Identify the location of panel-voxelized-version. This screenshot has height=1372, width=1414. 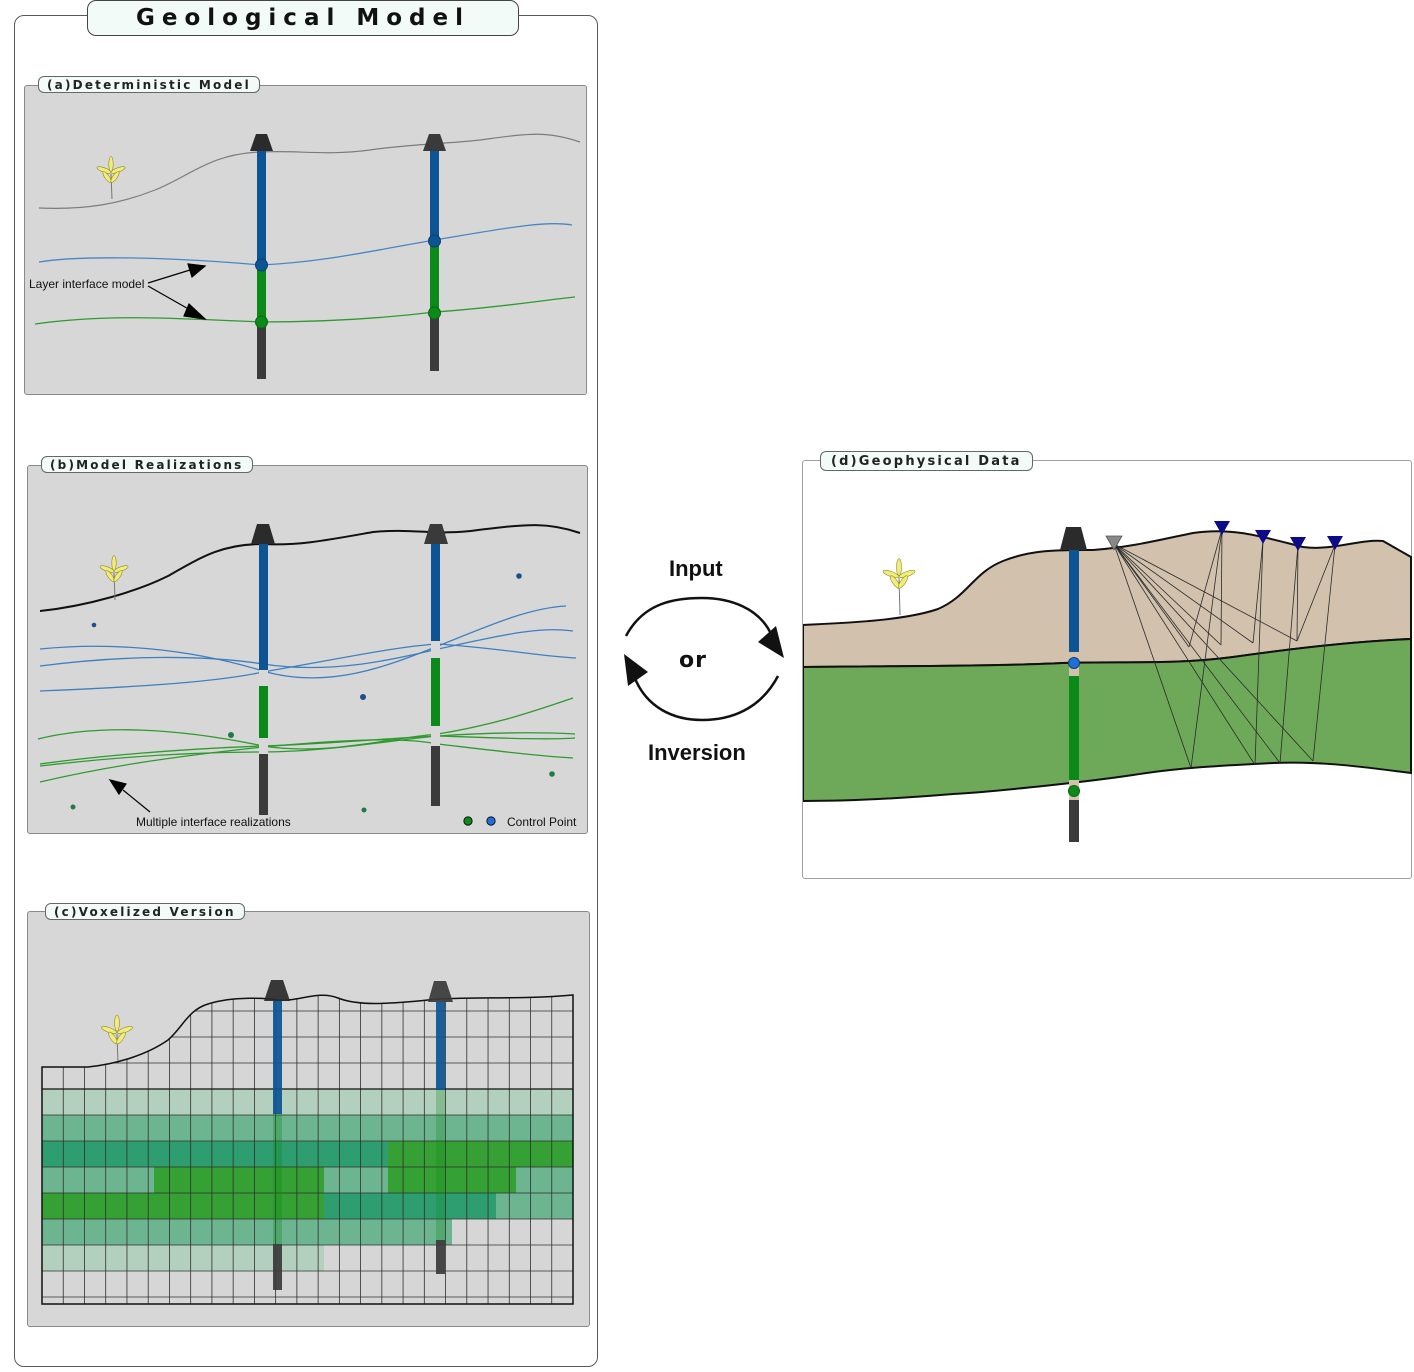
(308, 1119).